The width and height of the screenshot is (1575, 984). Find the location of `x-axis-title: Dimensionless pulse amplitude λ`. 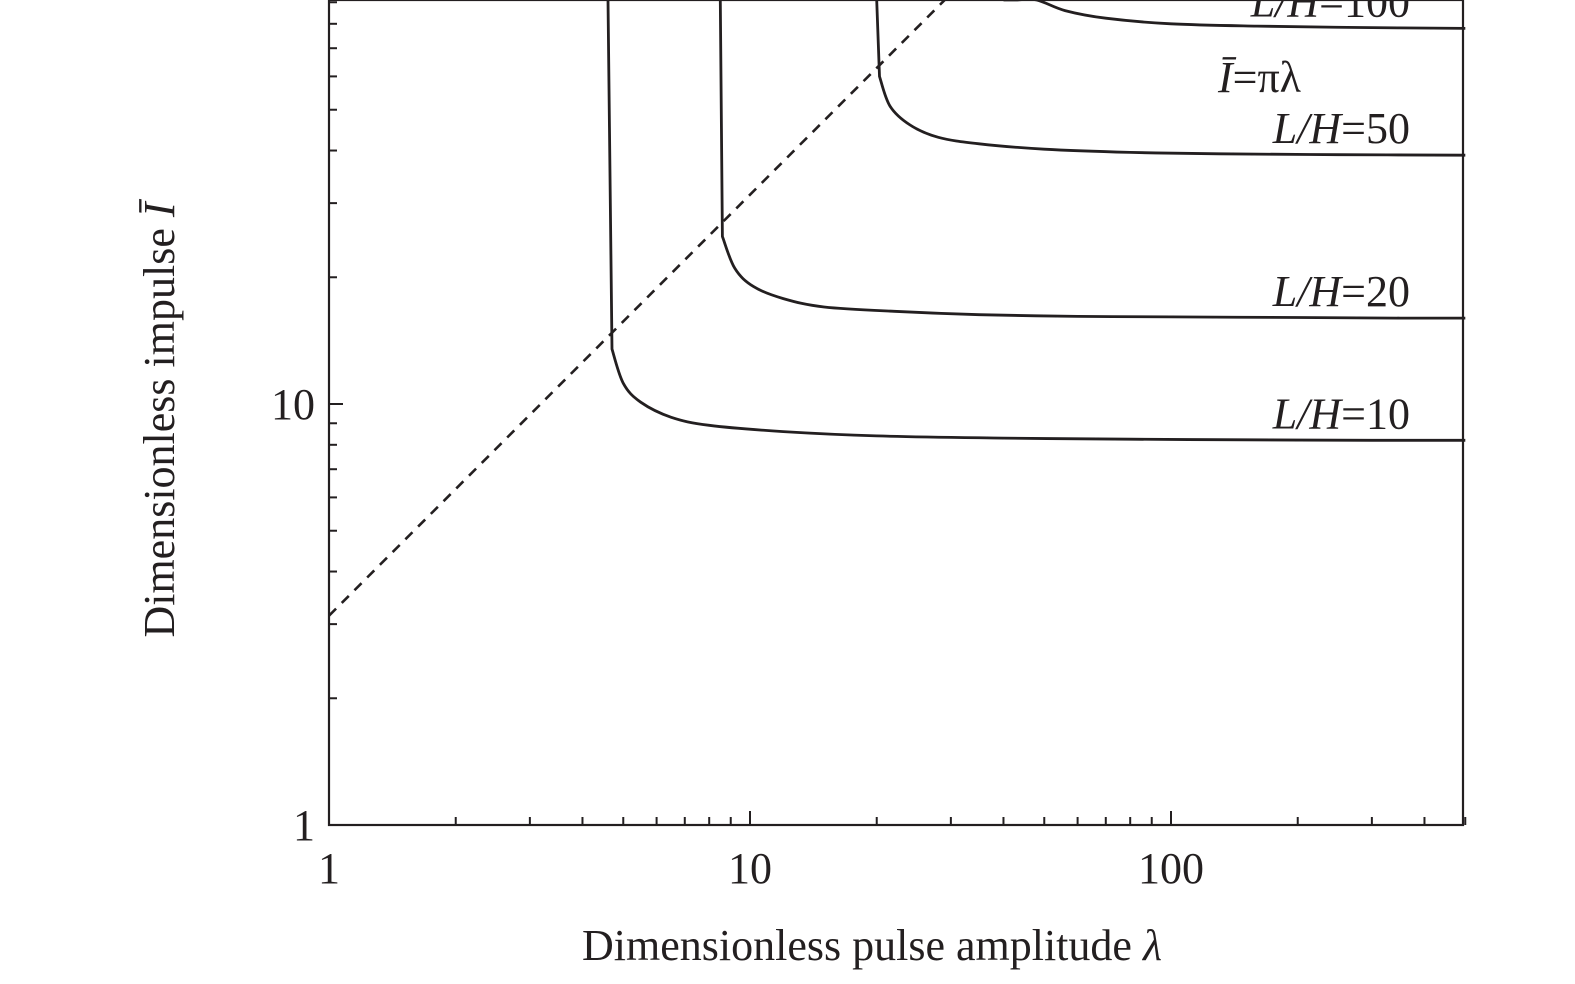

x-axis-title: Dimensionless pulse amplitude λ is located at coordinates (872, 945).